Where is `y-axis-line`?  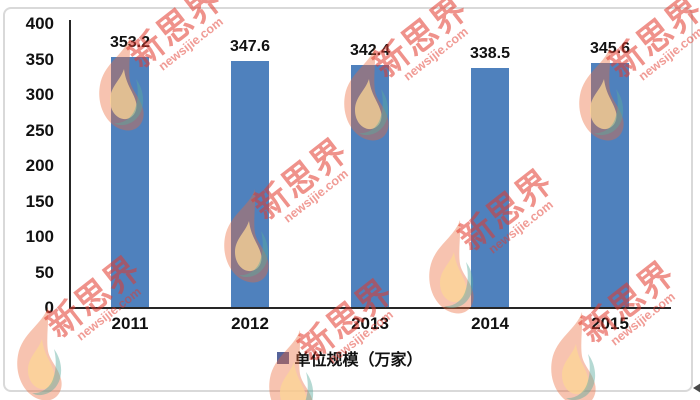
y-axis-line is located at coordinates (70, 164).